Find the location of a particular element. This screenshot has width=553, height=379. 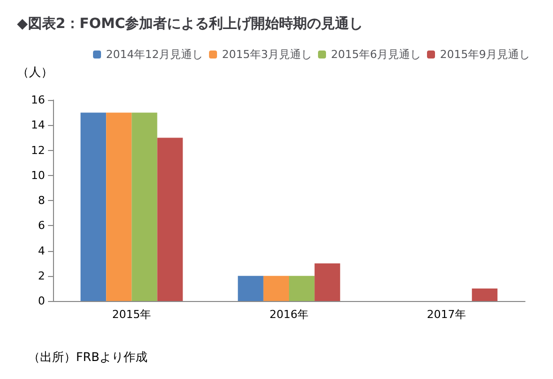

x-tick-label: 2015年 is located at coordinates (132, 314).